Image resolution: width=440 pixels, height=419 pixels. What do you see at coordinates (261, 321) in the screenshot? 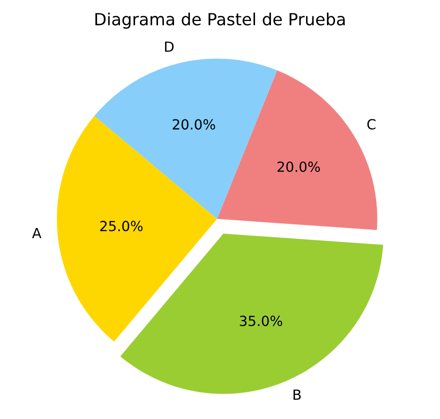
I see `data-label: 35.0%` at bounding box center [261, 321].